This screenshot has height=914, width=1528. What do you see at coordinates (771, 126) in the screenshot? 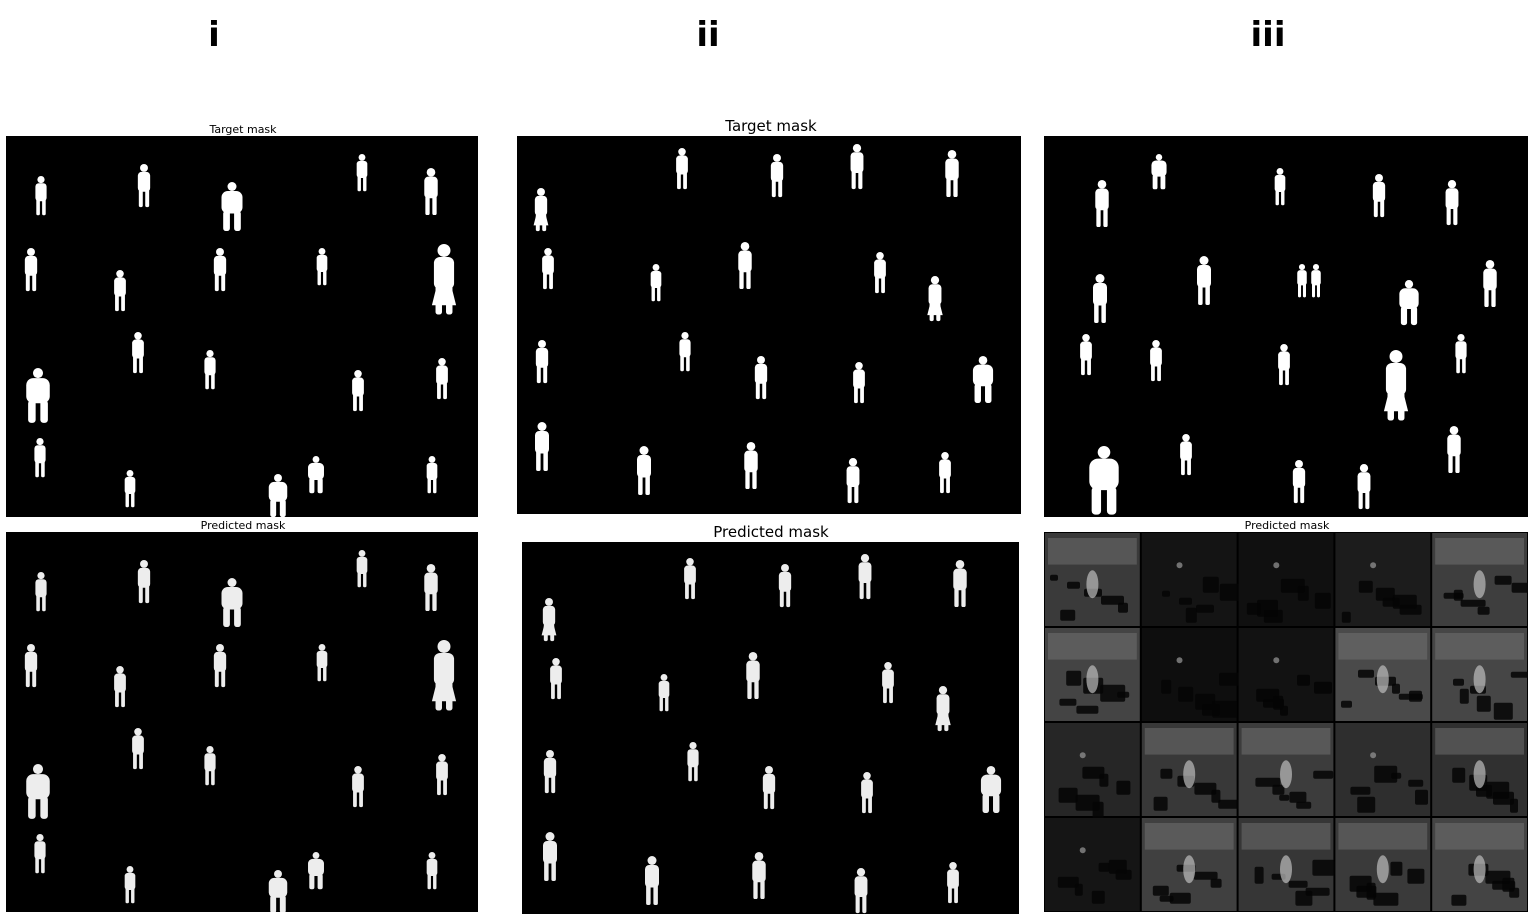
I see `panel-title-ii-target: Target mask` at bounding box center [771, 126].